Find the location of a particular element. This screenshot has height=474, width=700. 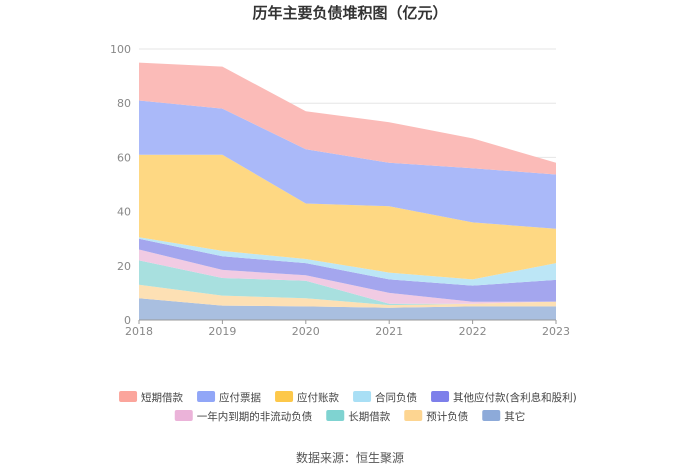

x-tick-label: 2021 is located at coordinates (389, 331).